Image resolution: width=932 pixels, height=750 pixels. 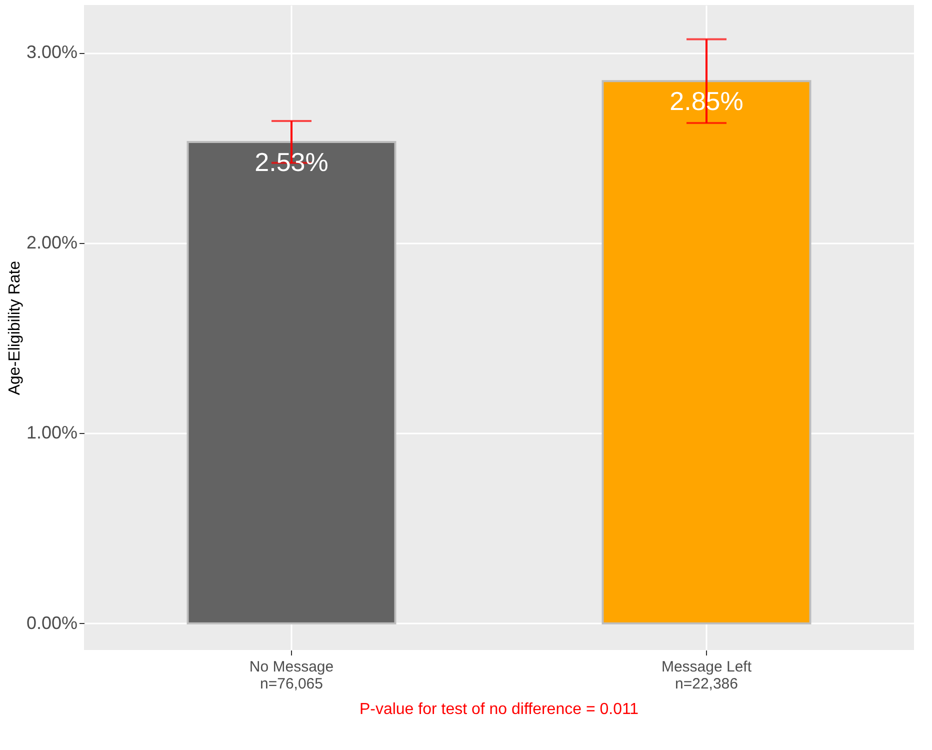 What do you see at coordinates (499, 709) in the screenshot?
I see `text: P-value for test of no difference = 0.011` at bounding box center [499, 709].